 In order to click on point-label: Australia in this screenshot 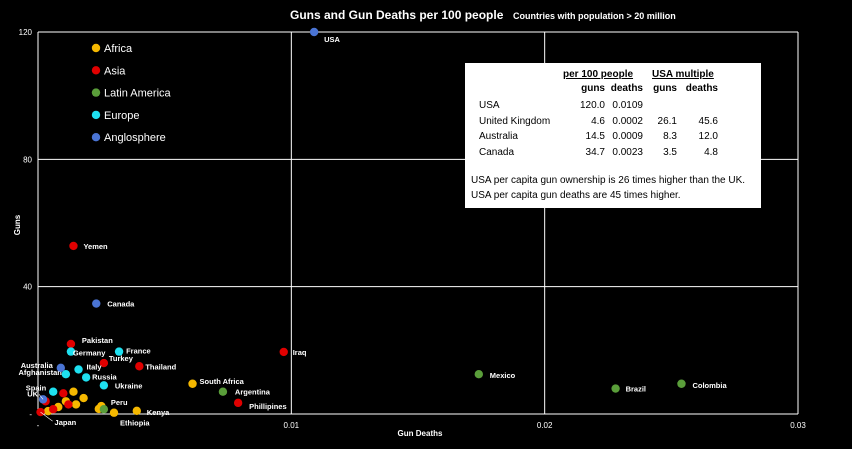, I will do `click(37, 365)`.